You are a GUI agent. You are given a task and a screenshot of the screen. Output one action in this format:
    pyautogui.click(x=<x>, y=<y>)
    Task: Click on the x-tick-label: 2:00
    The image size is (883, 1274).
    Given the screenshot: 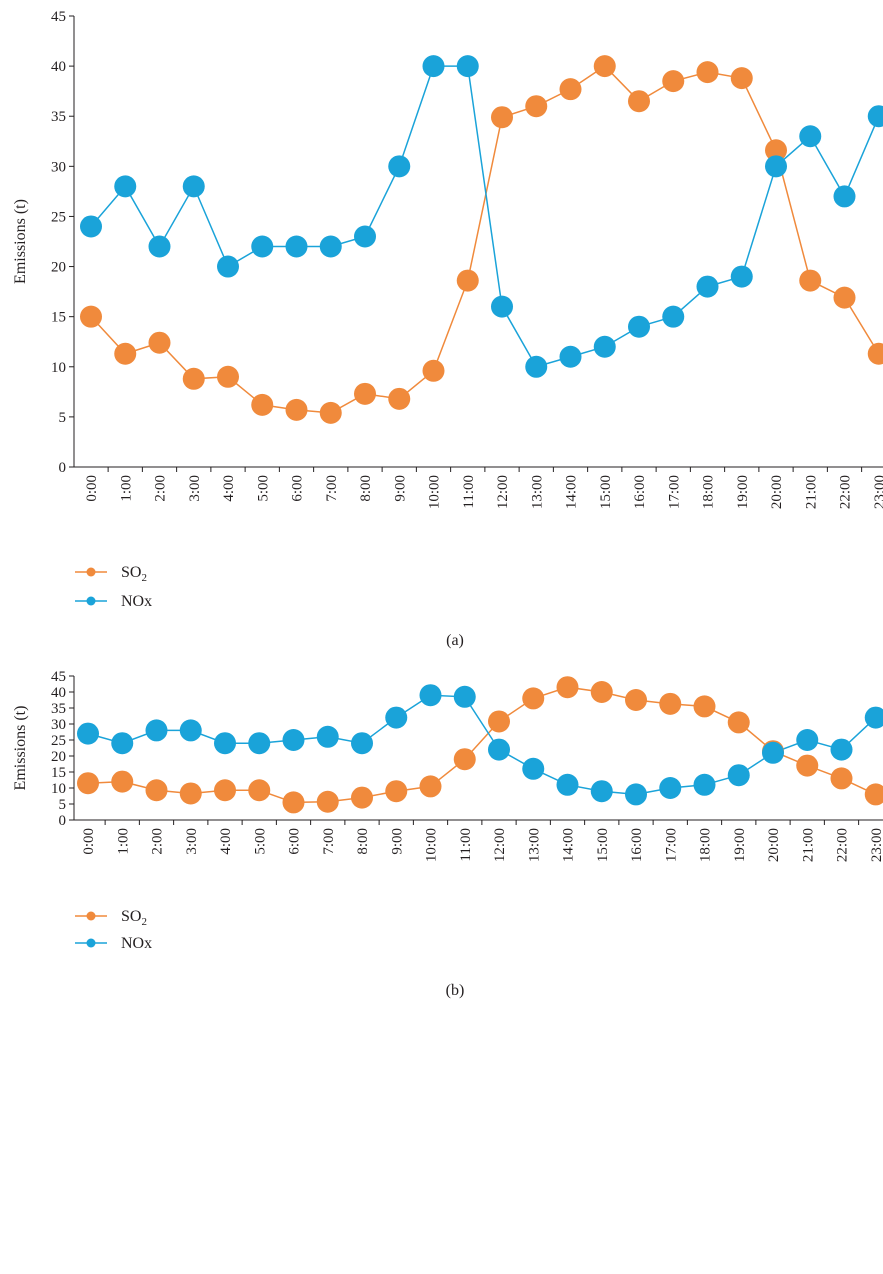 What is the action you would take?
    pyautogui.click(x=161, y=488)
    